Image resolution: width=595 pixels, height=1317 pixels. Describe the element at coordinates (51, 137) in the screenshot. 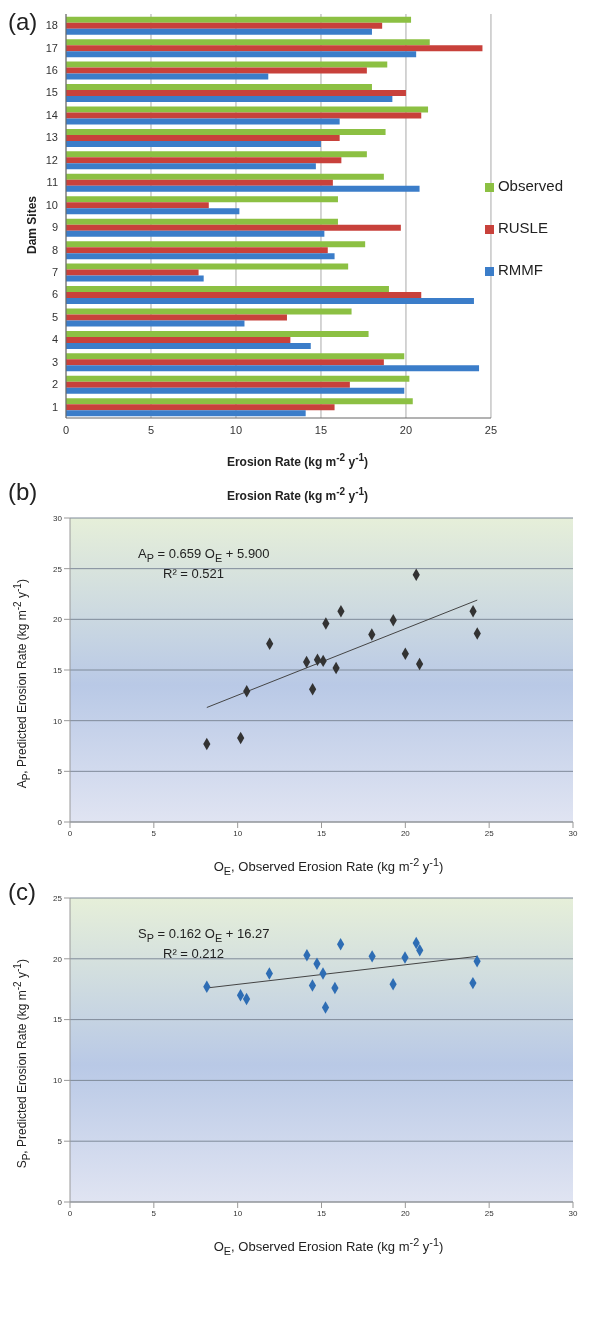

I see `y-tick-label: 13` at that location.